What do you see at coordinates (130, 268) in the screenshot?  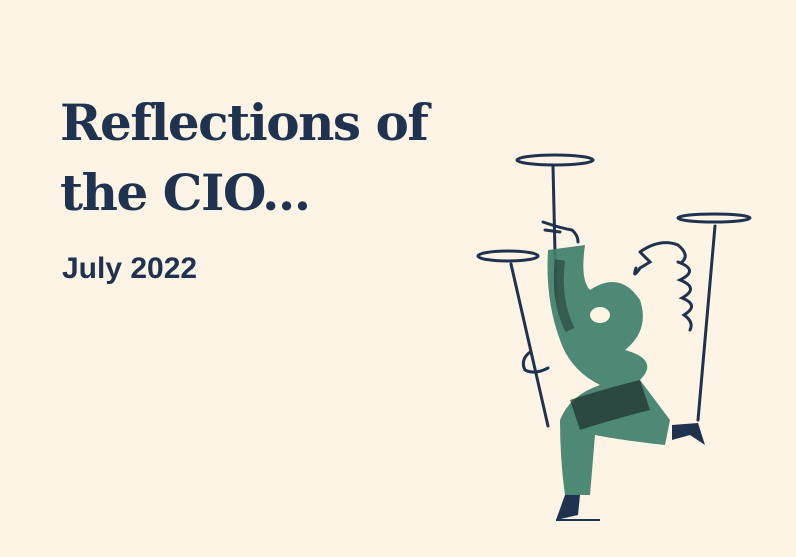 I see `date-subtitle: July 2022` at bounding box center [130, 268].